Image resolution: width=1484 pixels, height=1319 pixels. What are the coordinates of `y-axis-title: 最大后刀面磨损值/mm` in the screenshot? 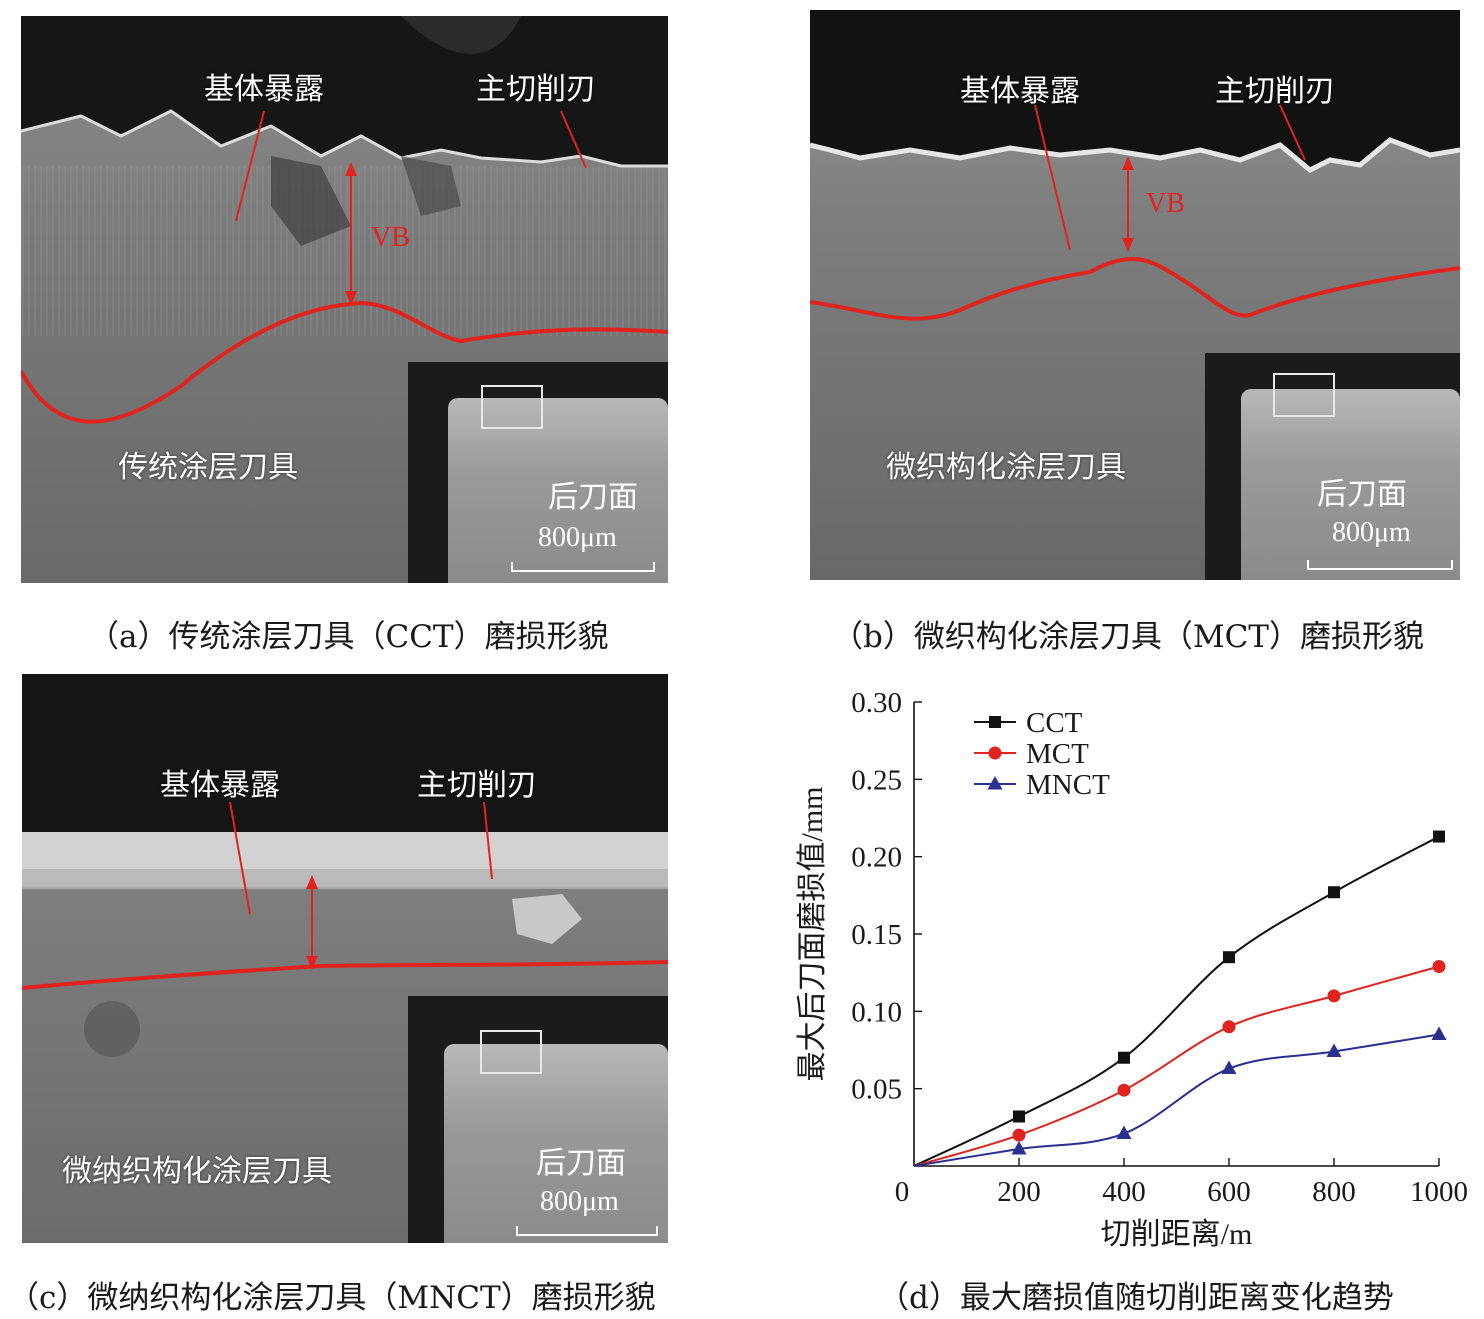 It's located at (812, 933).